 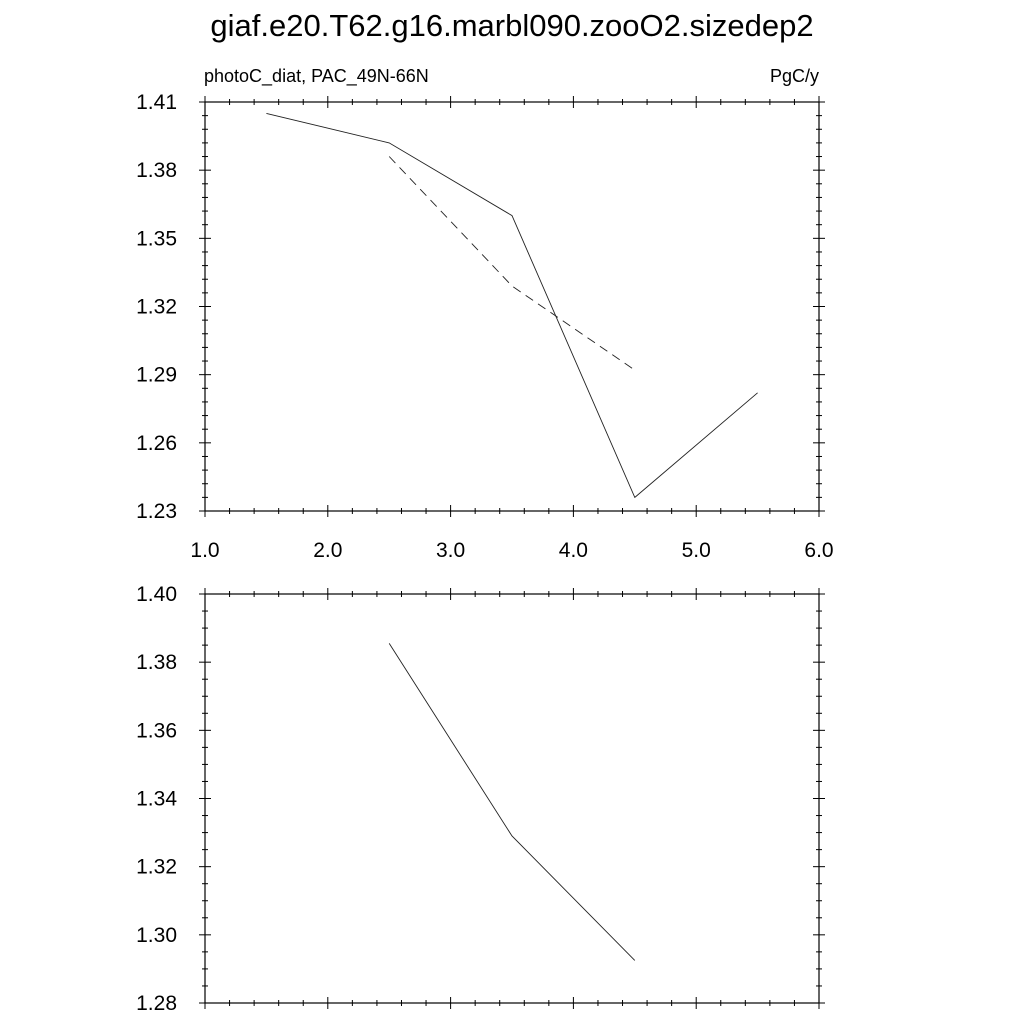 I want to click on y-tick-label: 1.28, so click(x=156, y=1003).